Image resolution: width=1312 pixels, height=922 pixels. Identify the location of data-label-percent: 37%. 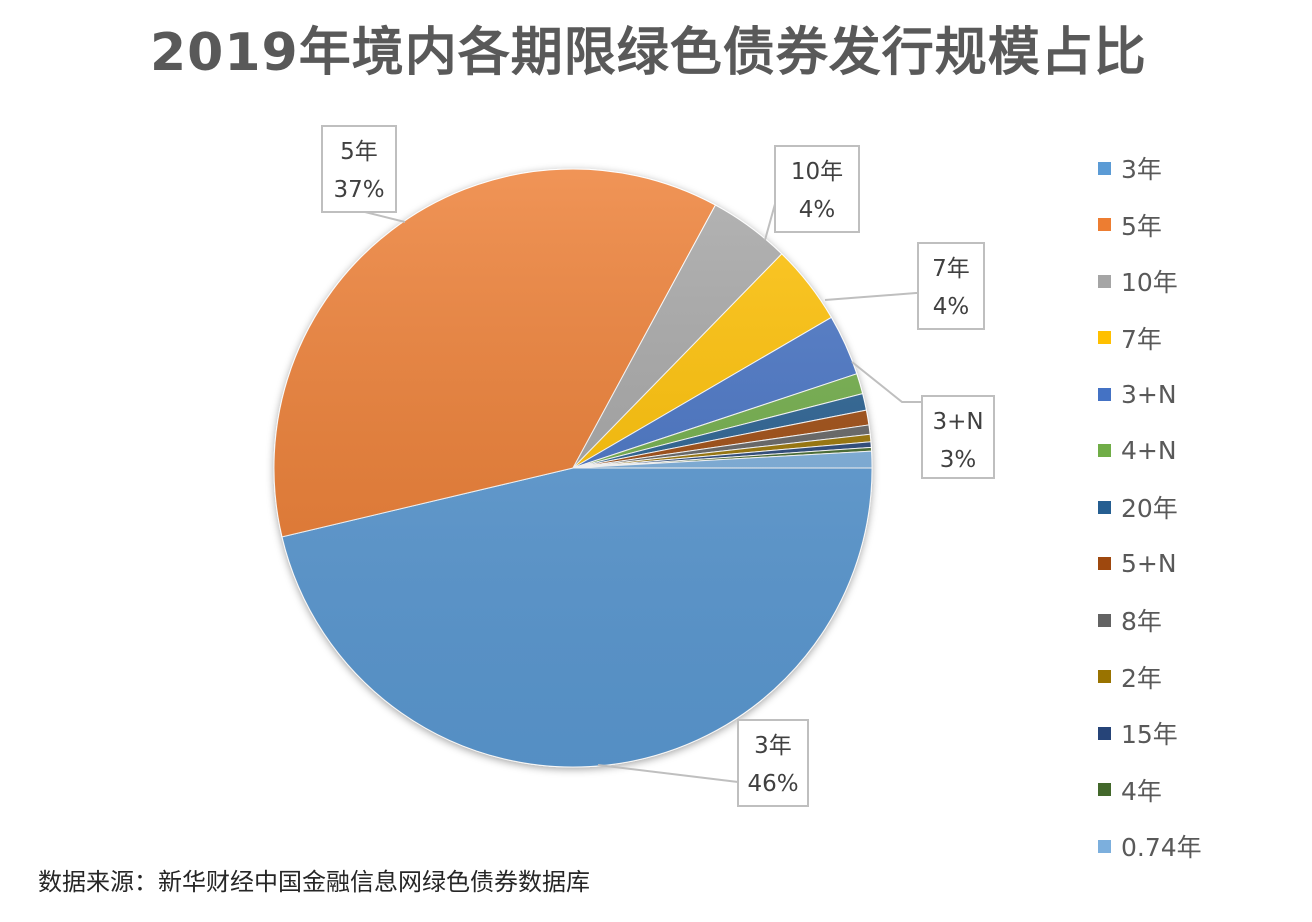
(358, 190).